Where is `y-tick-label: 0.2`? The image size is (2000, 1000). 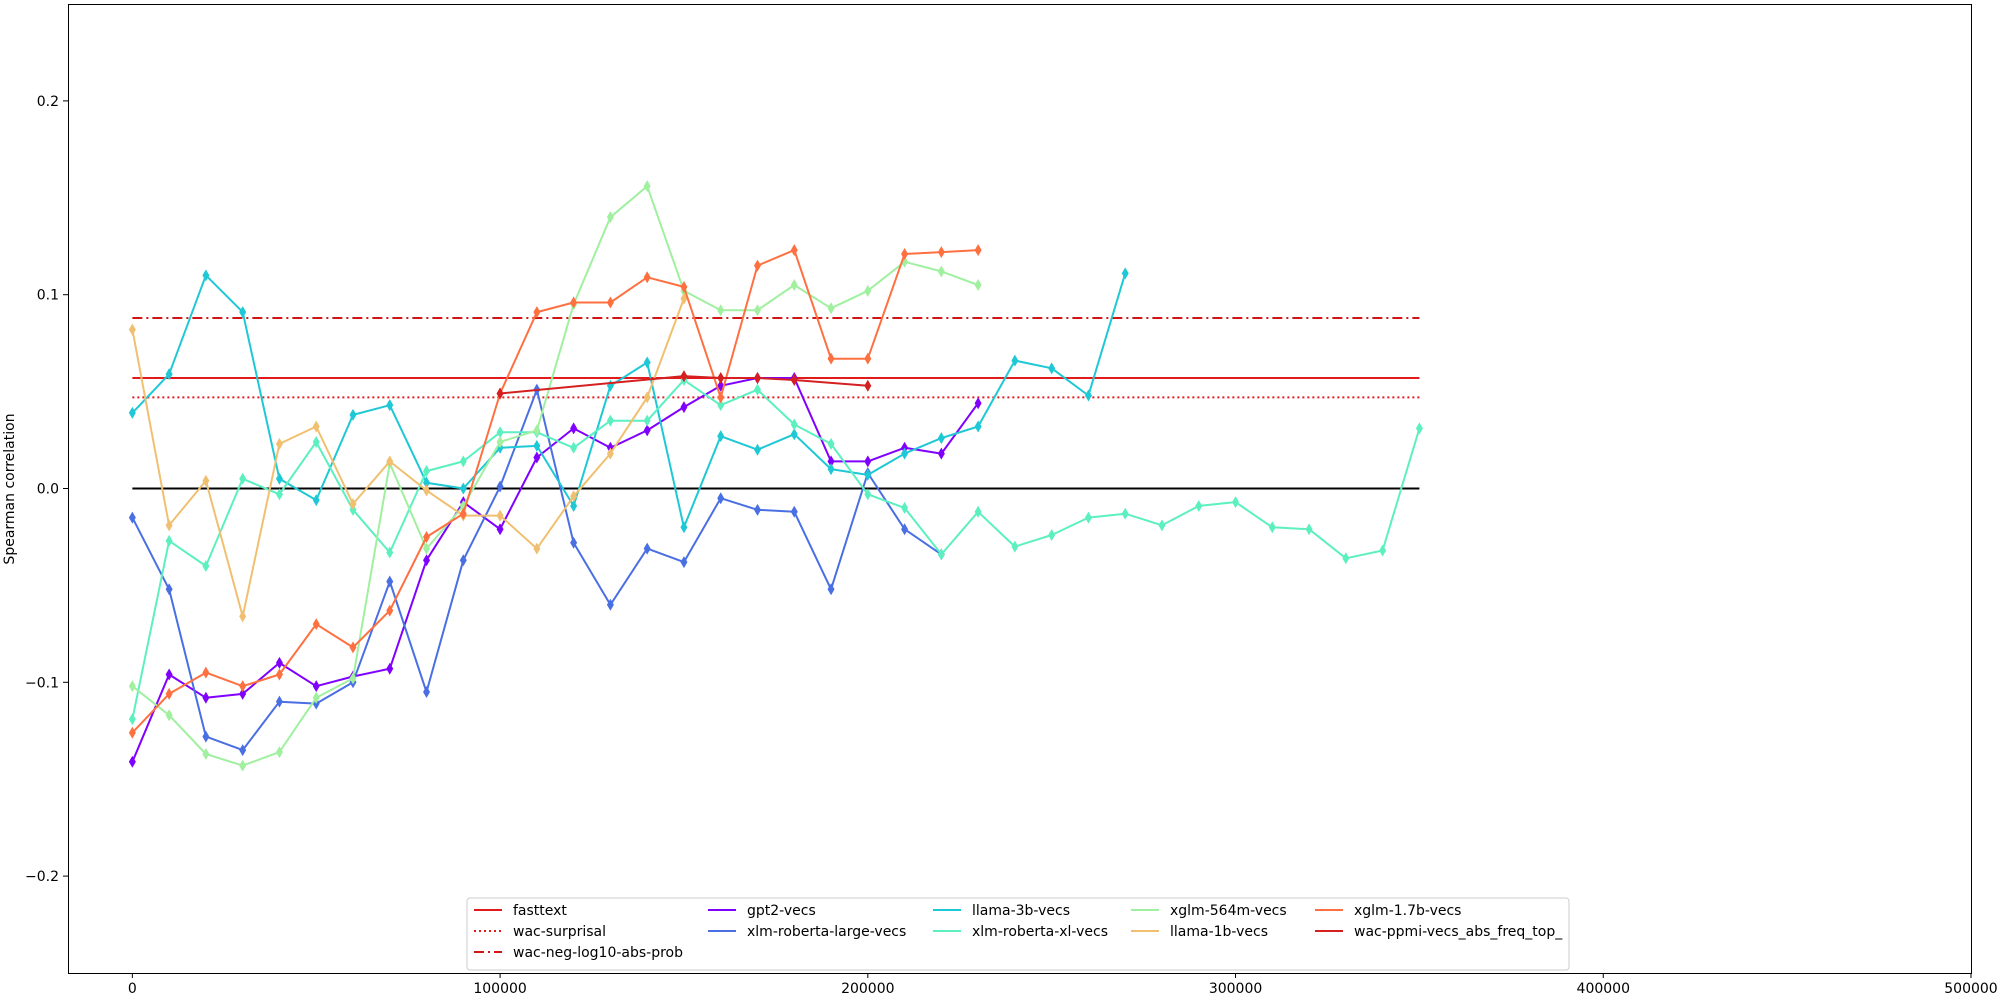
y-tick-label: 0.2 is located at coordinates (48, 102).